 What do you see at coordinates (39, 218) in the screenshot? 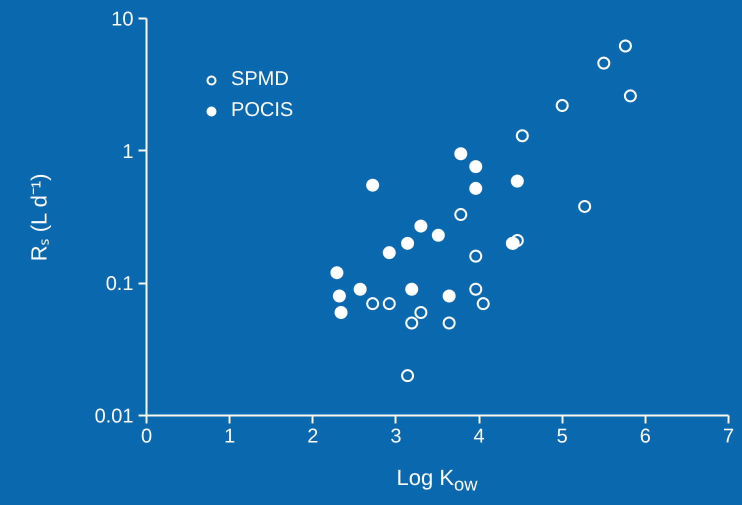
I see `y-axis-title: Rₛ (L d⁻¹)` at bounding box center [39, 218].